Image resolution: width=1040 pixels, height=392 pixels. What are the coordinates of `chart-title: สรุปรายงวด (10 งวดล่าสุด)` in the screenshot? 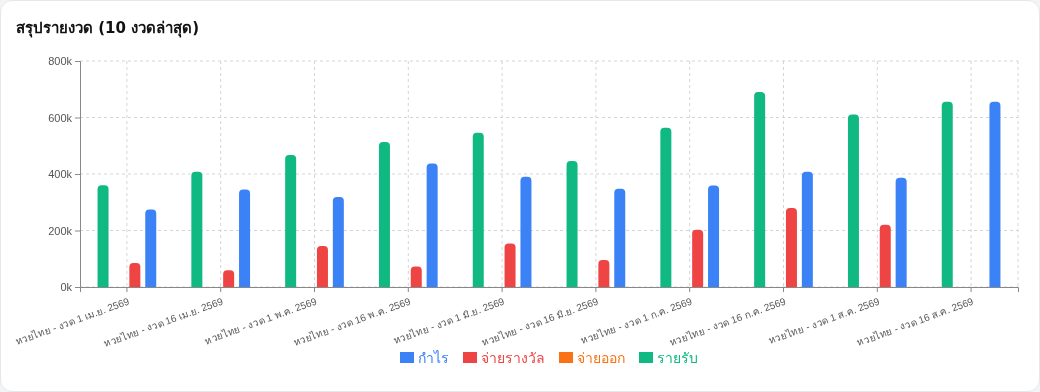 It's located at (108, 28).